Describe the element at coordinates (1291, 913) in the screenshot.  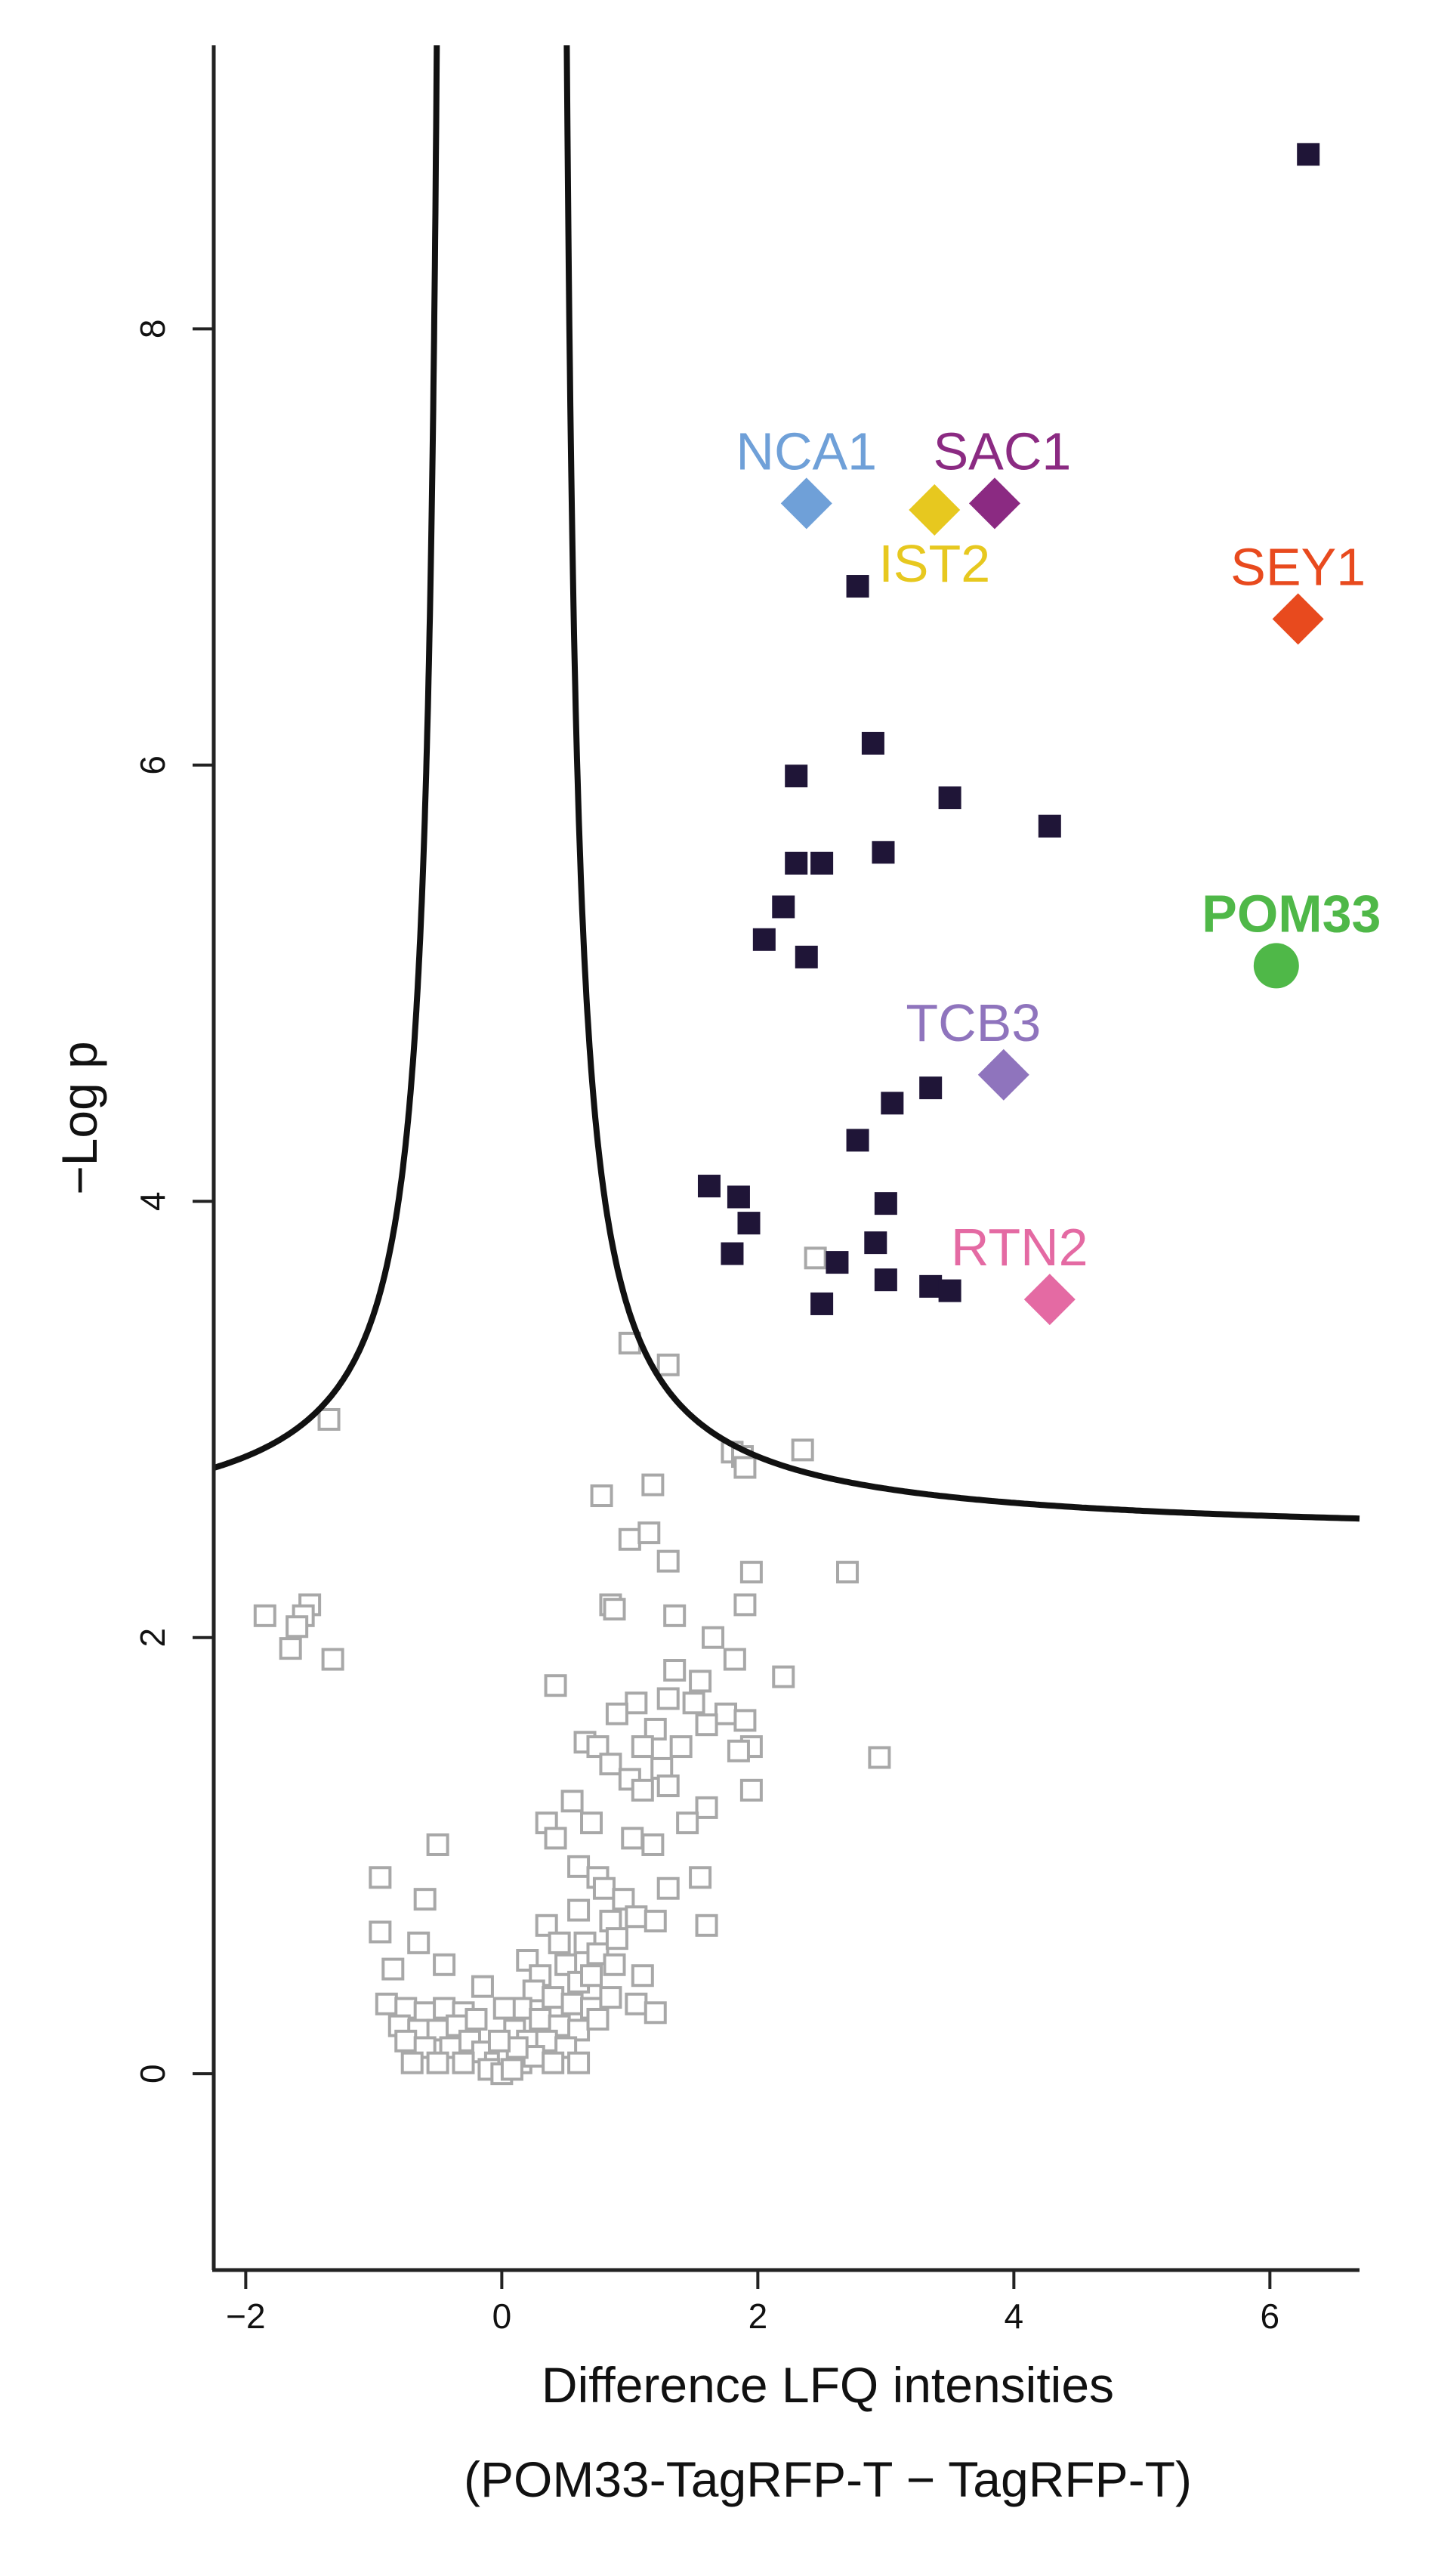
I see `pom33-label: POM33` at that location.